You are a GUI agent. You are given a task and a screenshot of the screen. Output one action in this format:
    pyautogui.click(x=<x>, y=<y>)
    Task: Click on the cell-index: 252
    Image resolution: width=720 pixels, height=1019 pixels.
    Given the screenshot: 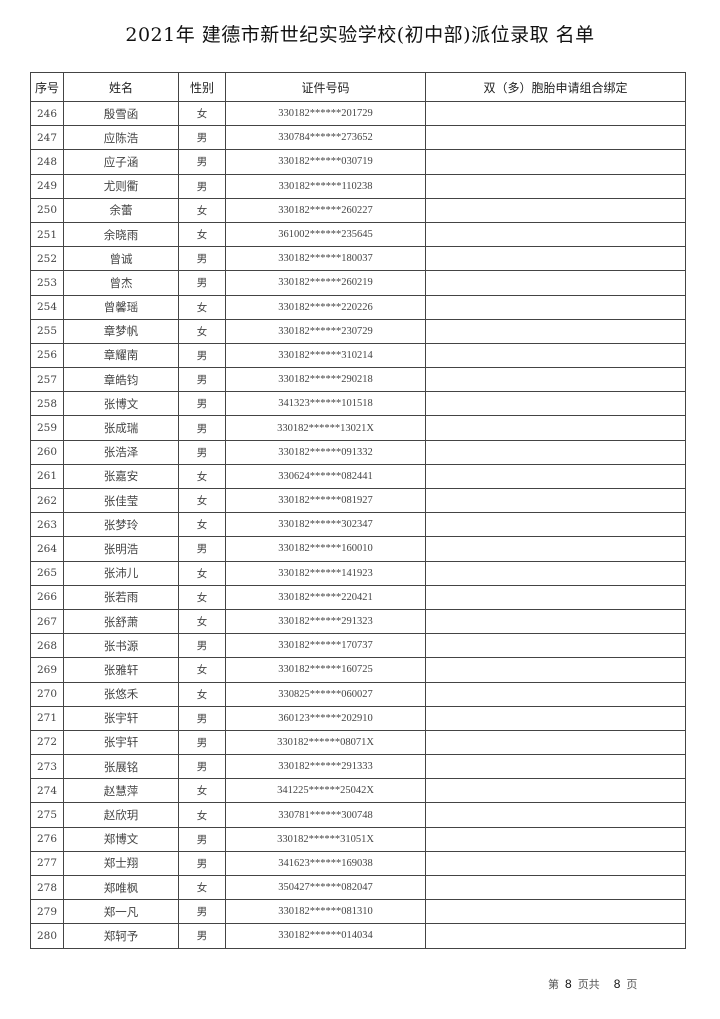 What is the action you would take?
    pyautogui.click(x=47, y=259)
    